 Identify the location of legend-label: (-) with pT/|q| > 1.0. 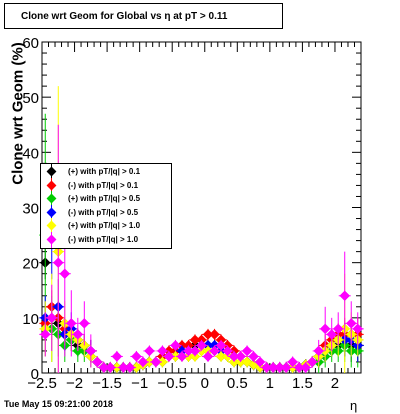
(103, 239).